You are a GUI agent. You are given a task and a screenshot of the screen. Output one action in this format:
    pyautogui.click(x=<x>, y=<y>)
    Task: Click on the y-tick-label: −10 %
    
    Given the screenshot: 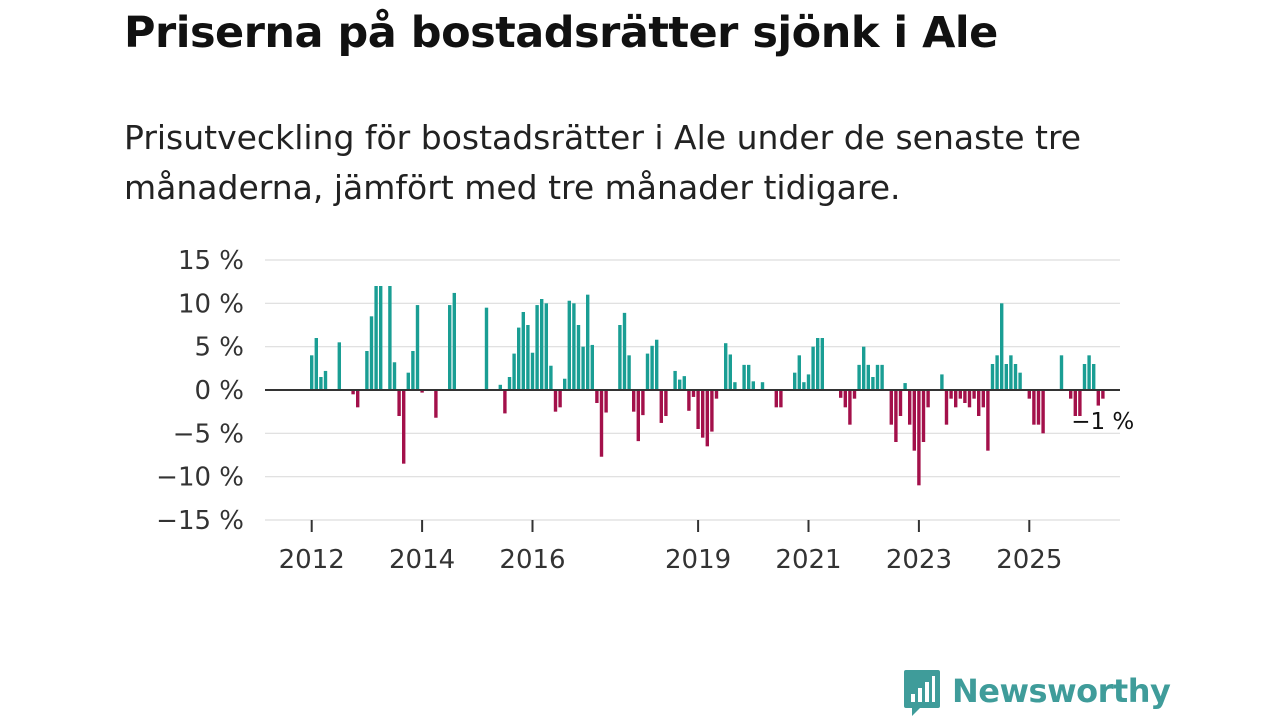 What is the action you would take?
    pyautogui.click(x=200, y=478)
    